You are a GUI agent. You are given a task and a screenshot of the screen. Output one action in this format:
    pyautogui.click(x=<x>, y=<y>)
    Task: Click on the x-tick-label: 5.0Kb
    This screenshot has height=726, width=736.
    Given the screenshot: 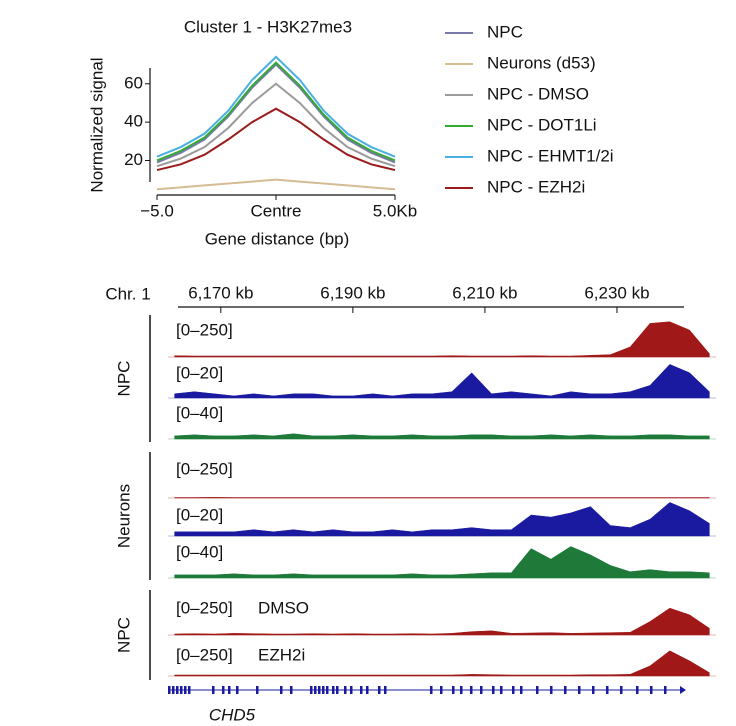 What is the action you would take?
    pyautogui.click(x=395, y=210)
    